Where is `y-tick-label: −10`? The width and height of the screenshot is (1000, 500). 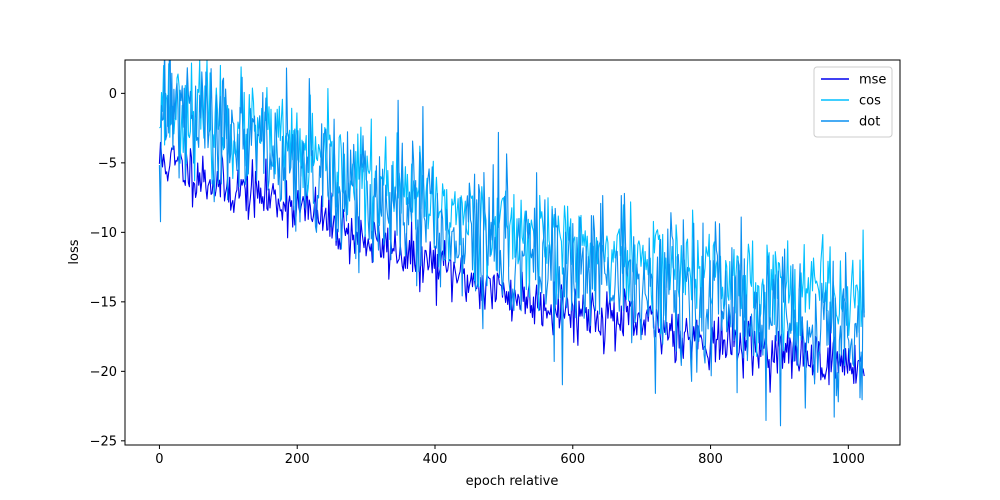
y-tick-label: −10 is located at coordinates (103, 233).